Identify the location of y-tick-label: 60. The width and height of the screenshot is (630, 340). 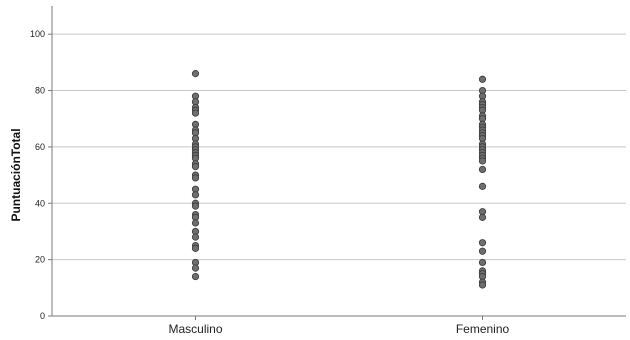
(40, 147).